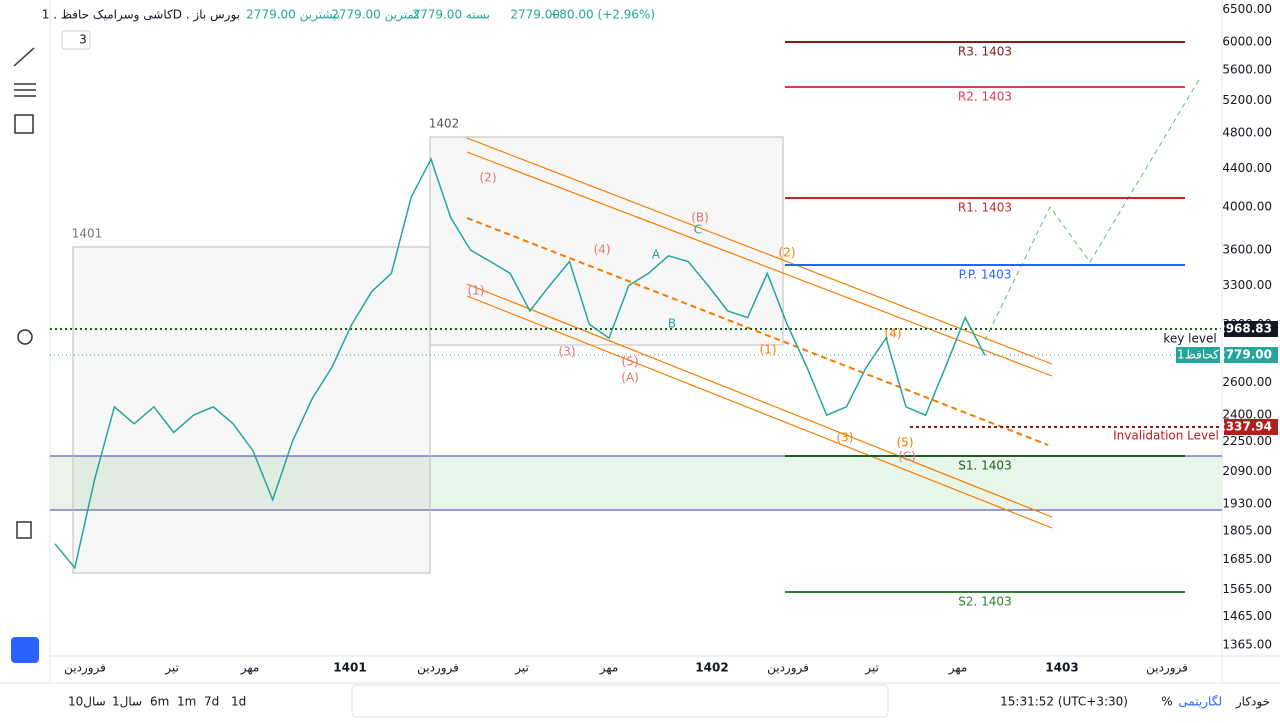  Describe the element at coordinates (1244, 329) in the screenshot. I see `price-marker-label: 2968.83` at that location.